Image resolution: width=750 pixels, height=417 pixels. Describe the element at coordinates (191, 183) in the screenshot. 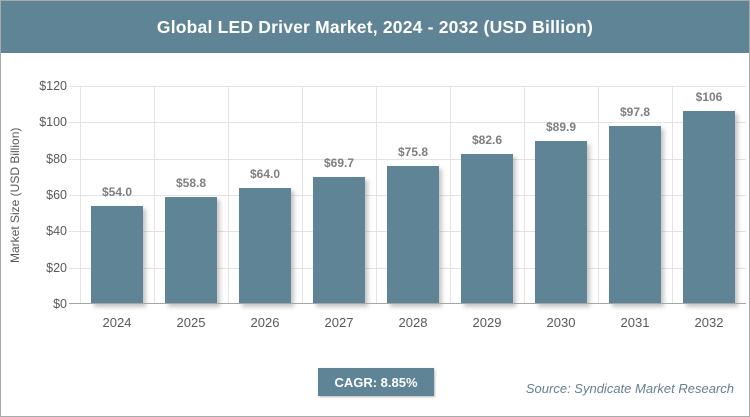

I see `bar-value-label: $58.8` at that location.